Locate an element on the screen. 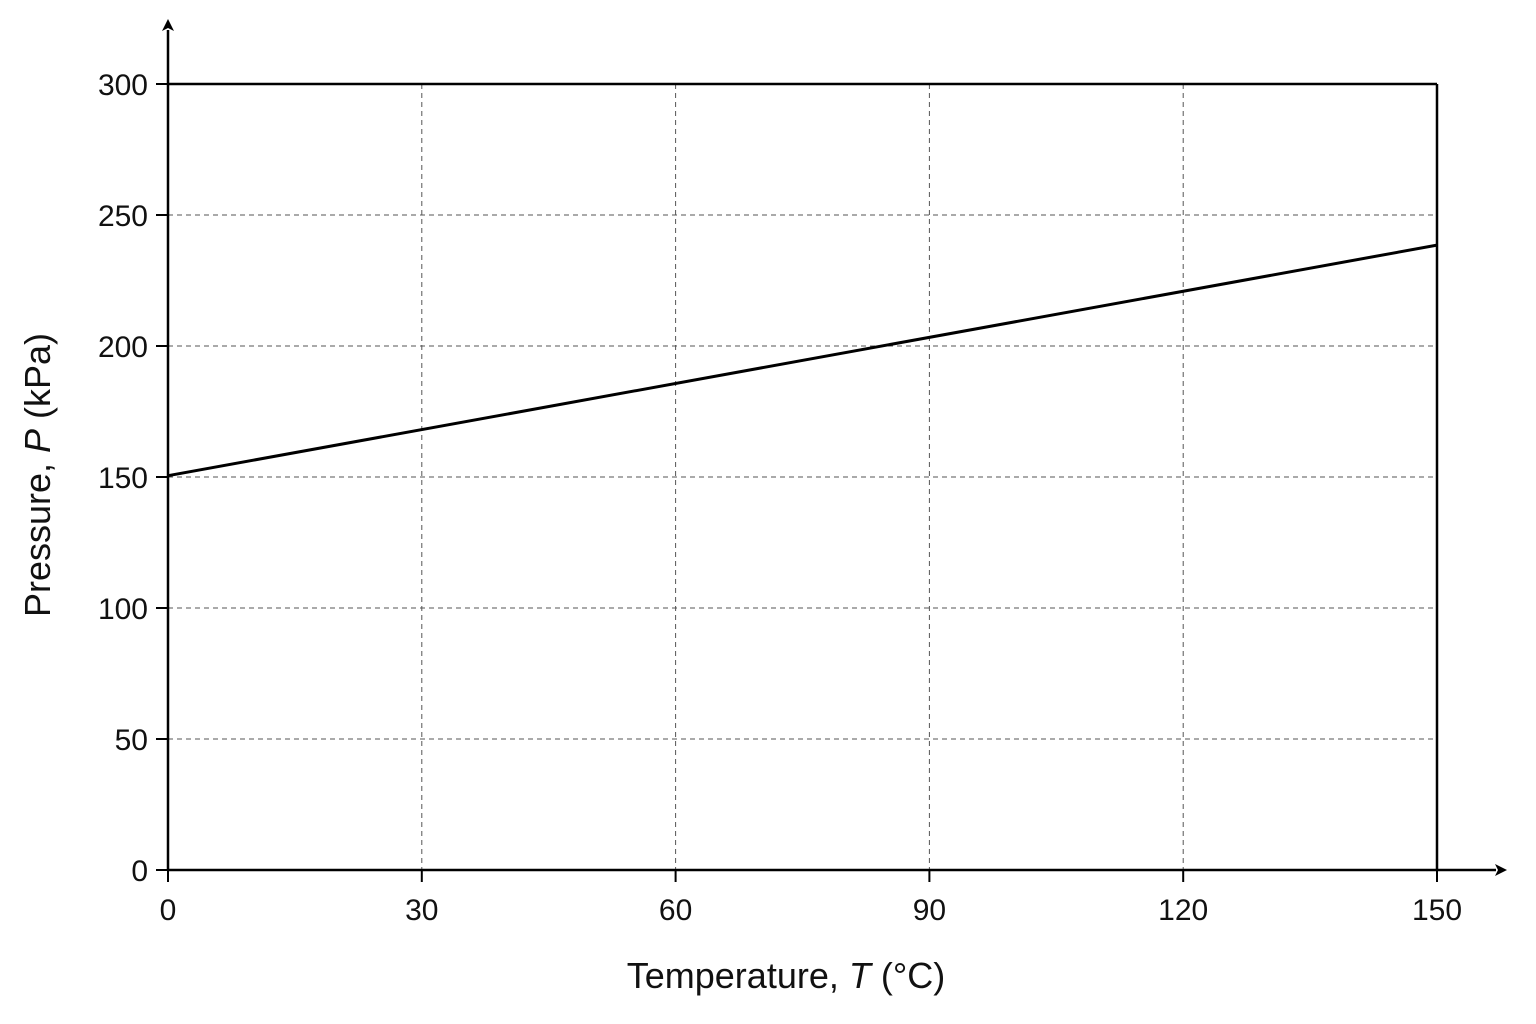  y-tick-label: 300 is located at coordinates (123, 85).